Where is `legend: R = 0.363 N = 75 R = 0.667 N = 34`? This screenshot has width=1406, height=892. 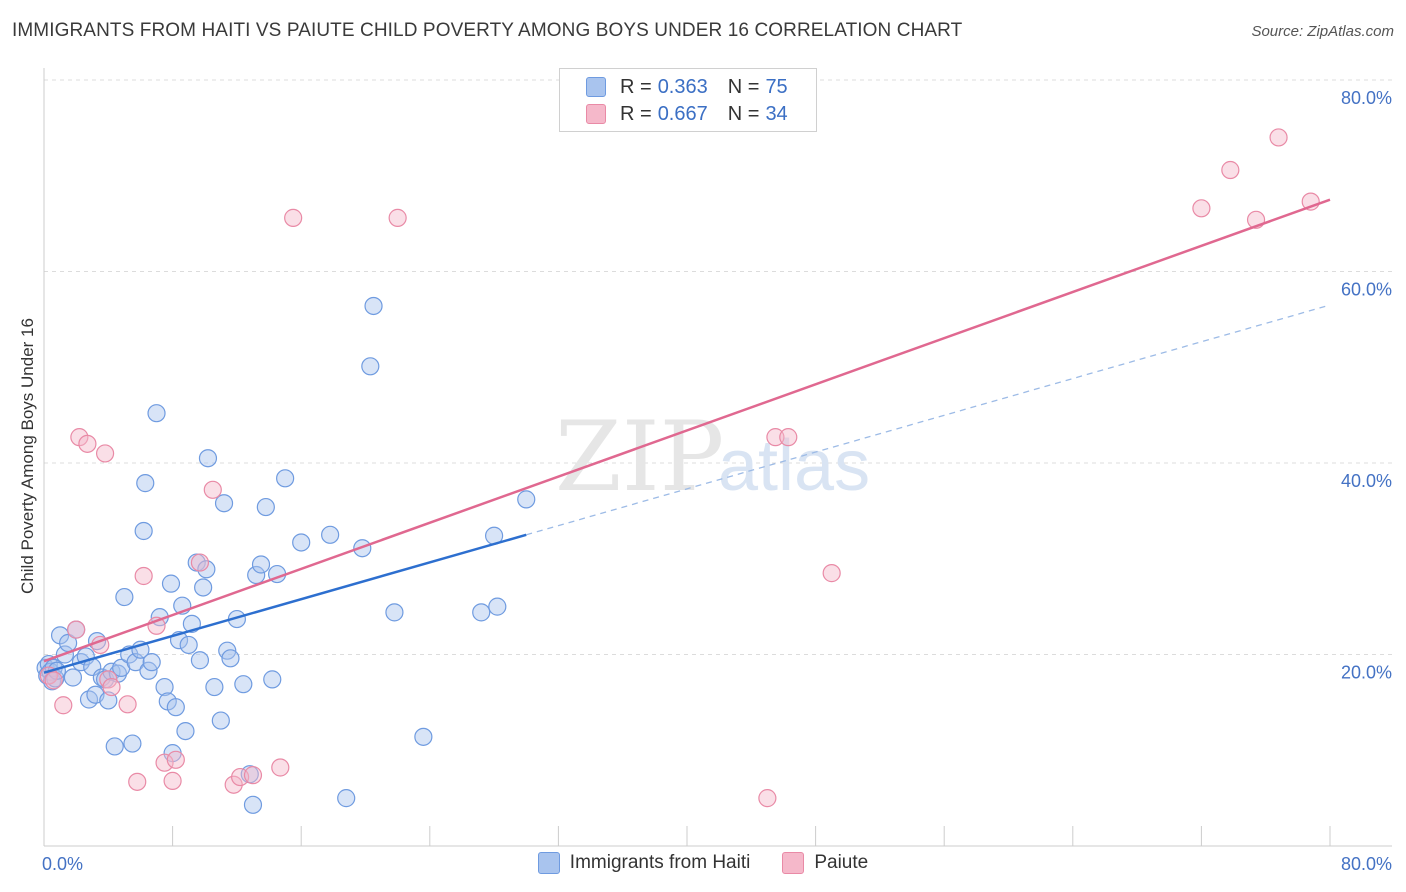
legend: R = 0.363 N = 75 R = 0.667 N = 34 is located at coordinates (688, 100).